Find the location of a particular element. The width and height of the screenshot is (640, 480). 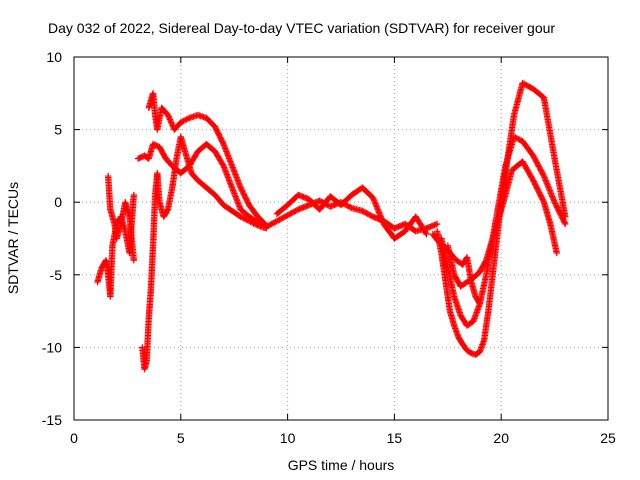

y-tick-labels: -15 -10 -5 0 5 10 is located at coordinates (52, 238).